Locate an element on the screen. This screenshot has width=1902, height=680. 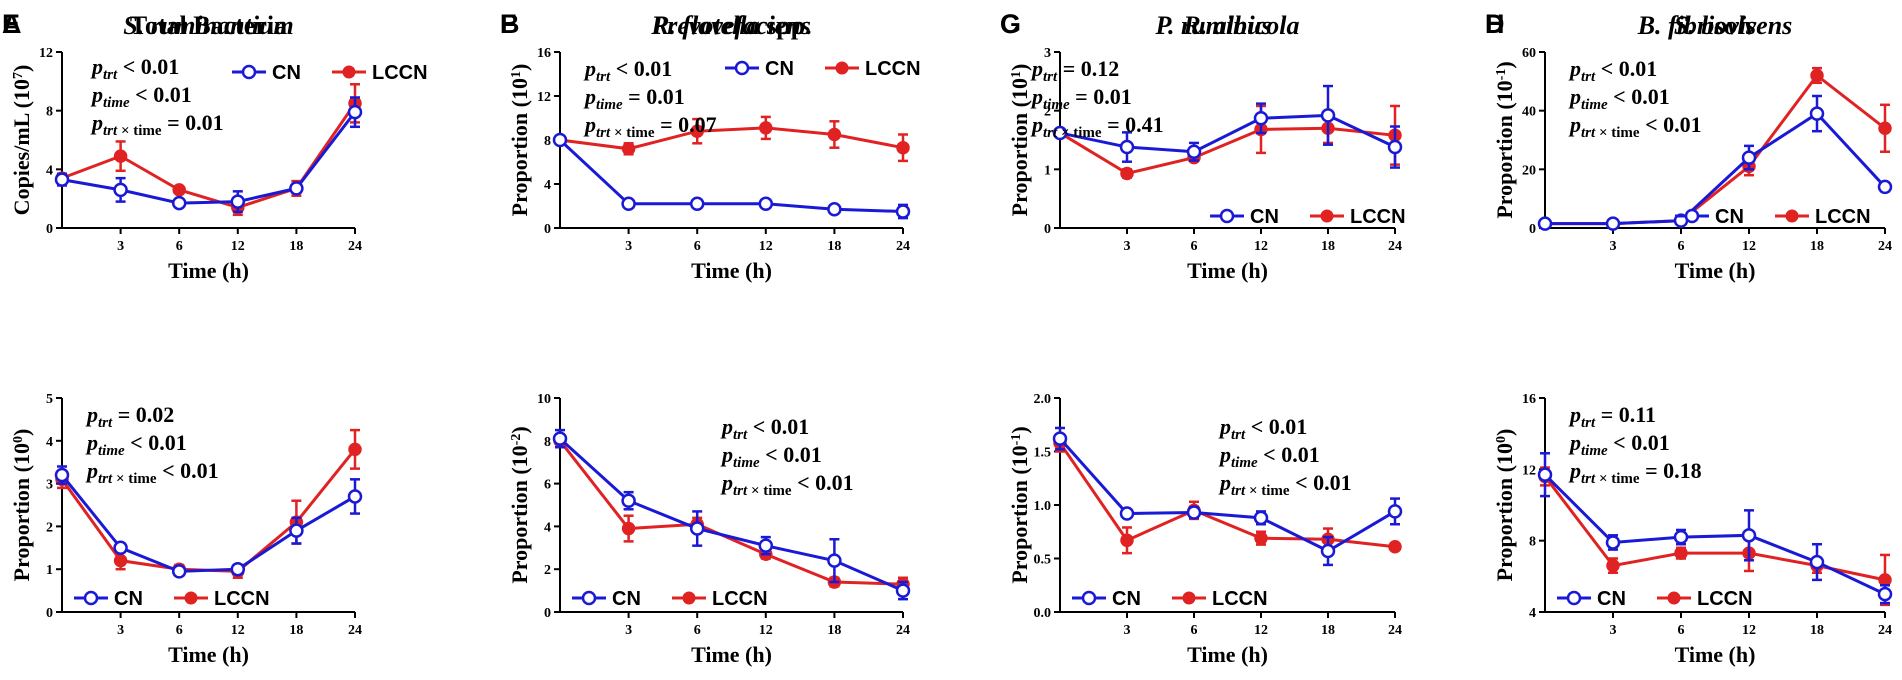
y-axis-label: Proportion (101) is located at coordinates (1019, 140).